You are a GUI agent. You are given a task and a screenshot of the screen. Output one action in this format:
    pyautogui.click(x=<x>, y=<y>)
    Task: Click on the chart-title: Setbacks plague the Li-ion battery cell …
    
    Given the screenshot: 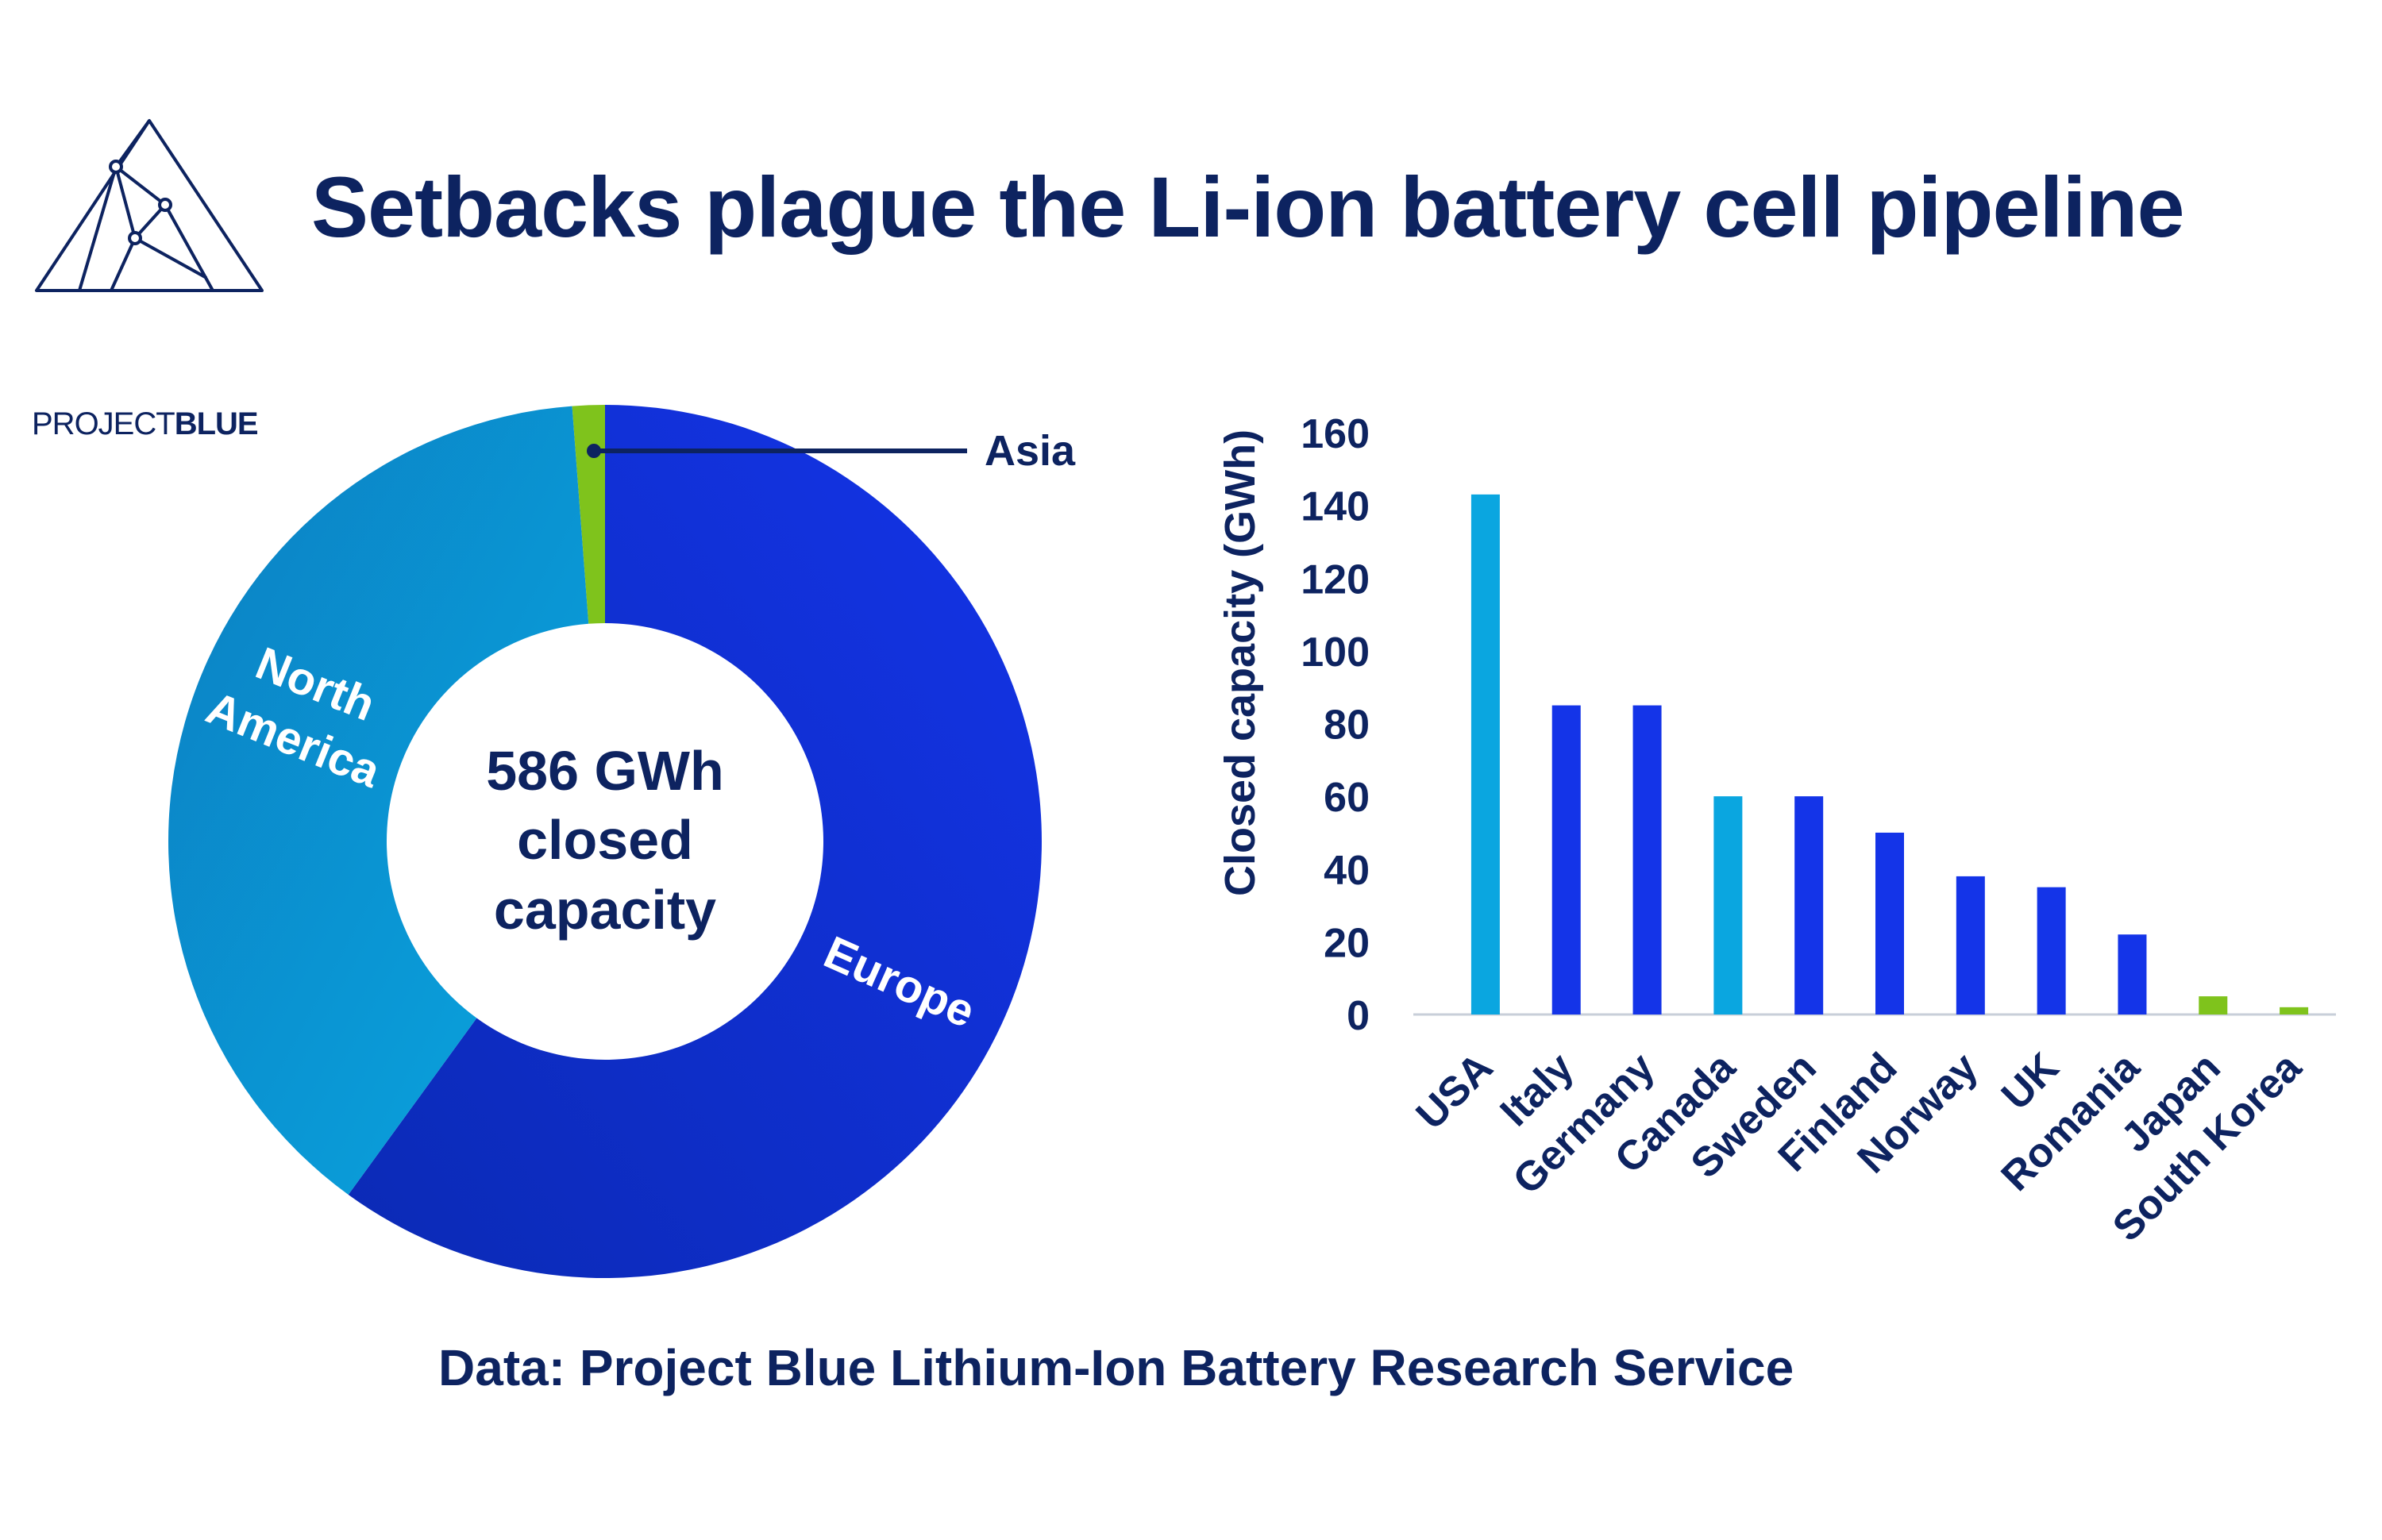 What is the action you would take?
    pyautogui.click(x=1248, y=207)
    